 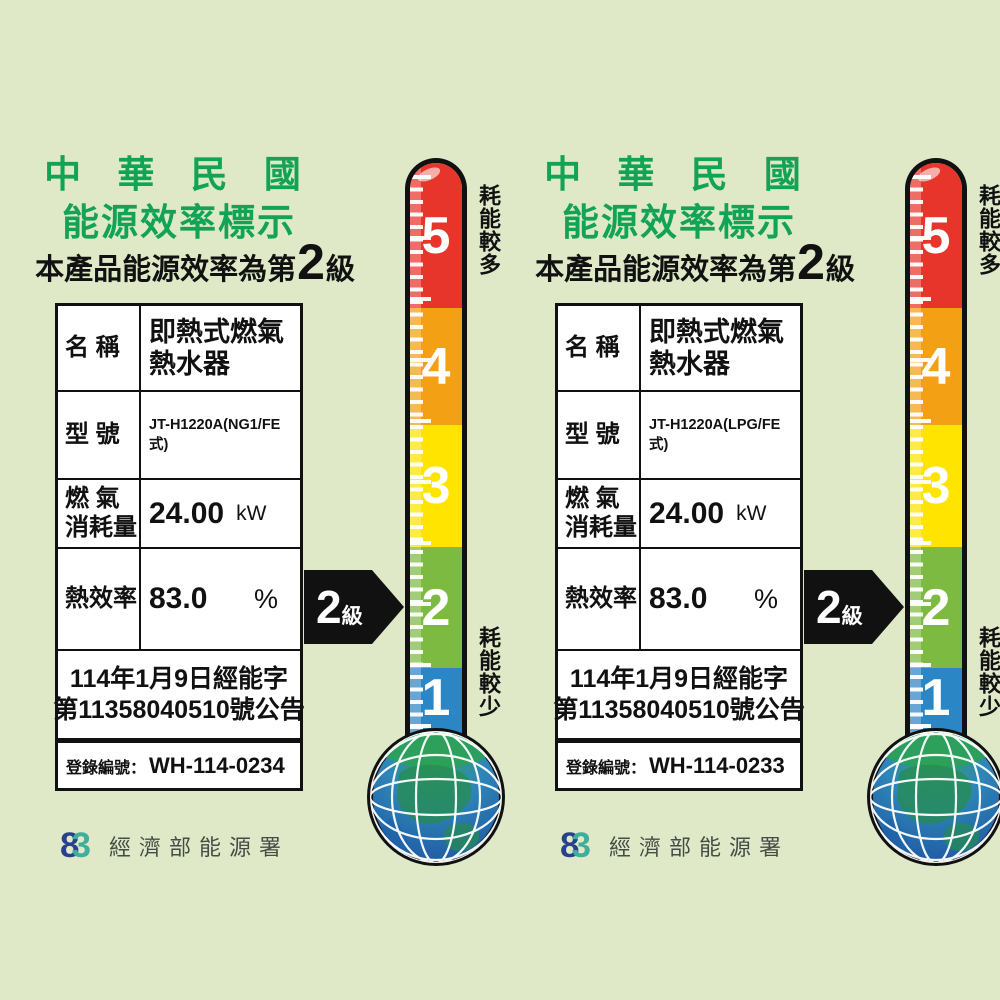 I want to click on registration-number: WH-114-0233, so click(x=717, y=765).